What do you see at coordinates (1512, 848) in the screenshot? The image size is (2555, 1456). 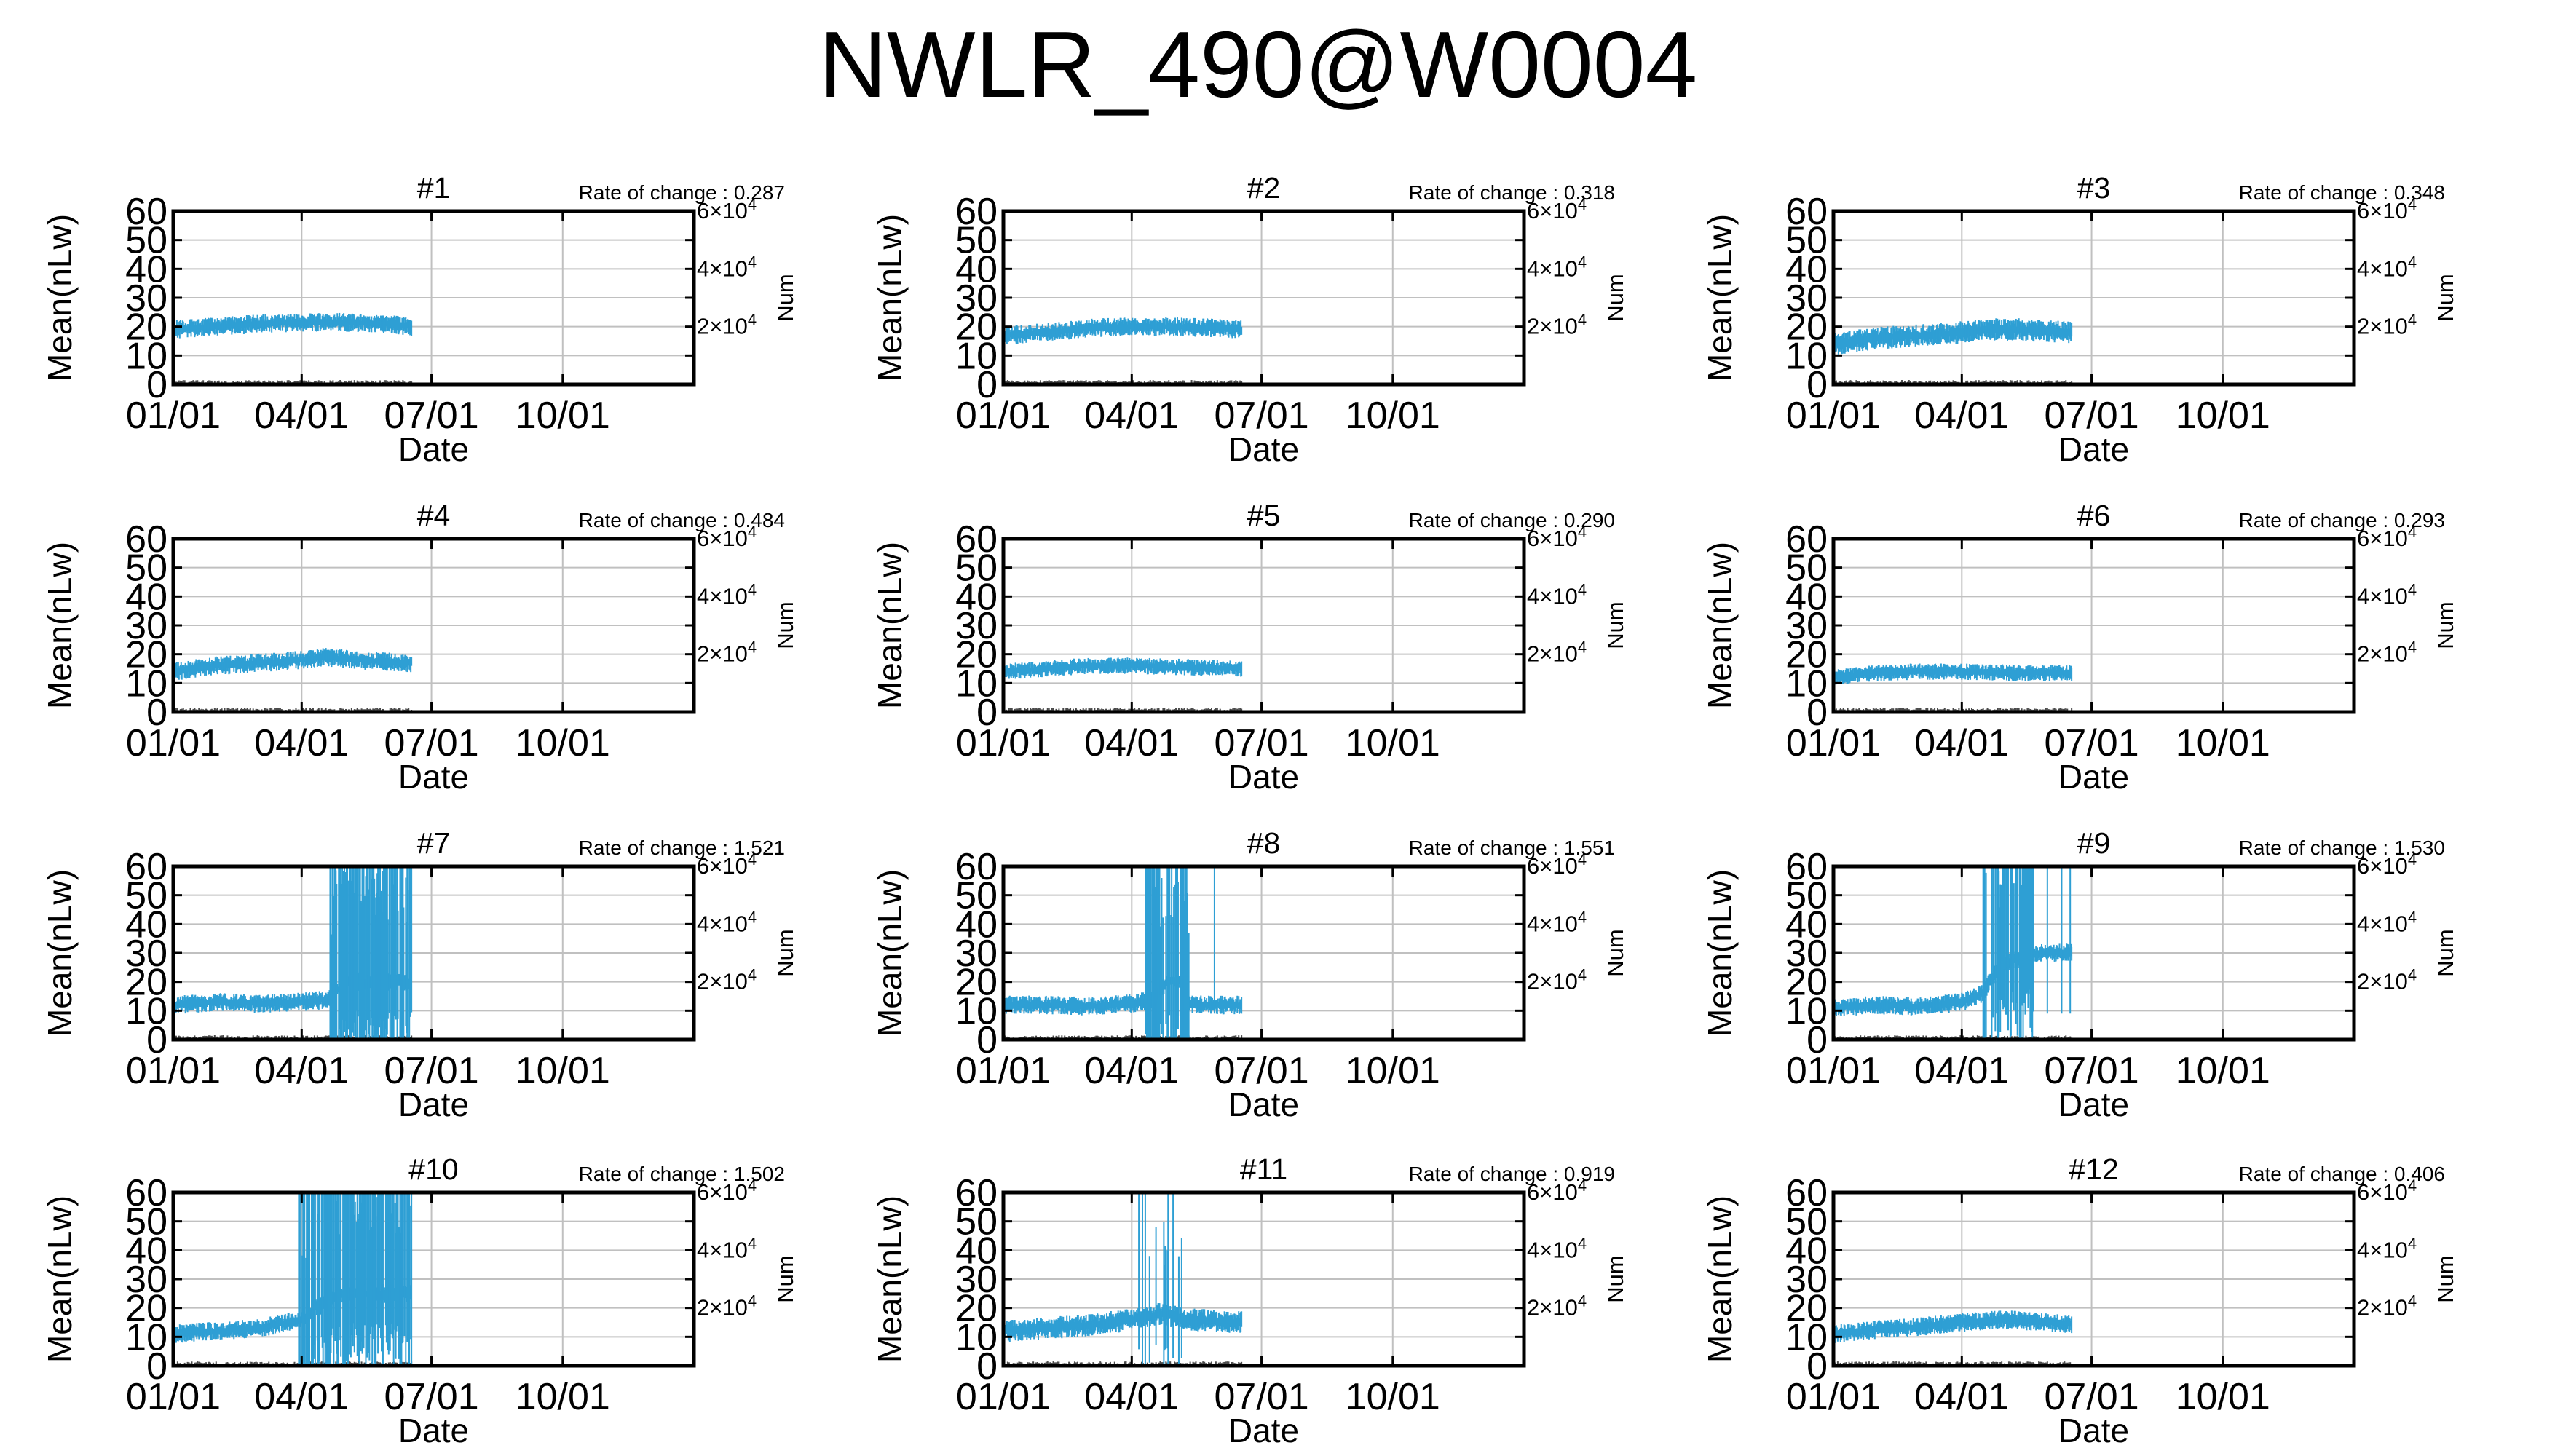 I see `rate-of-change: Rate of change : 1.551` at bounding box center [1512, 848].